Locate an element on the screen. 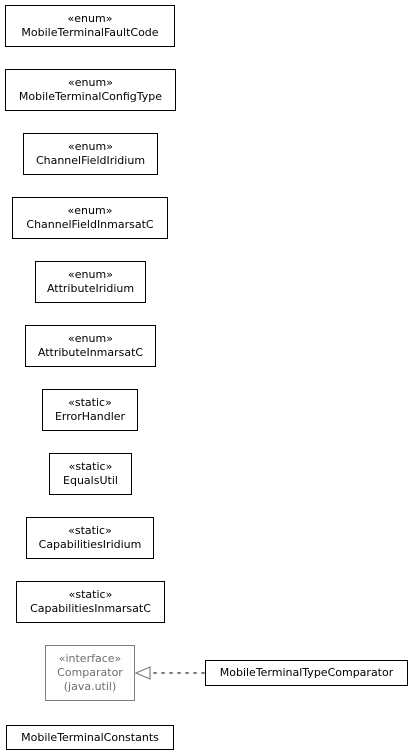 The height and width of the screenshot is (755, 413). class-error-handler: «static» ErrorHandler is located at coordinates (90, 410).